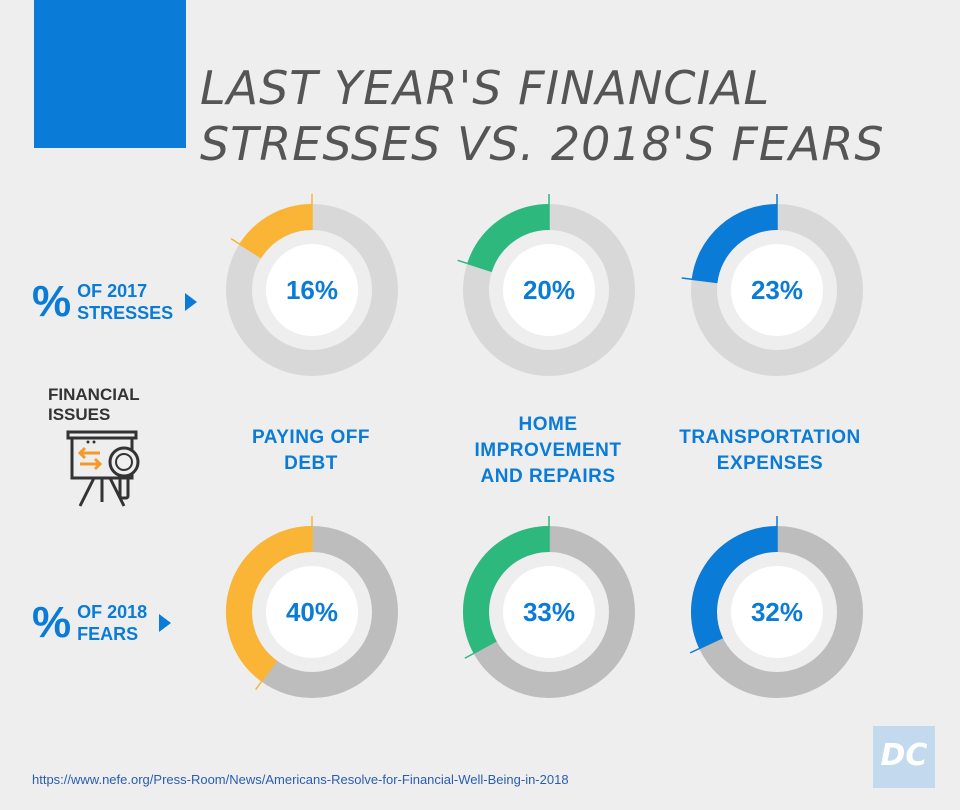  Describe the element at coordinates (112, 291) in the screenshot. I see `row-label-line-1: OF 2017` at that location.